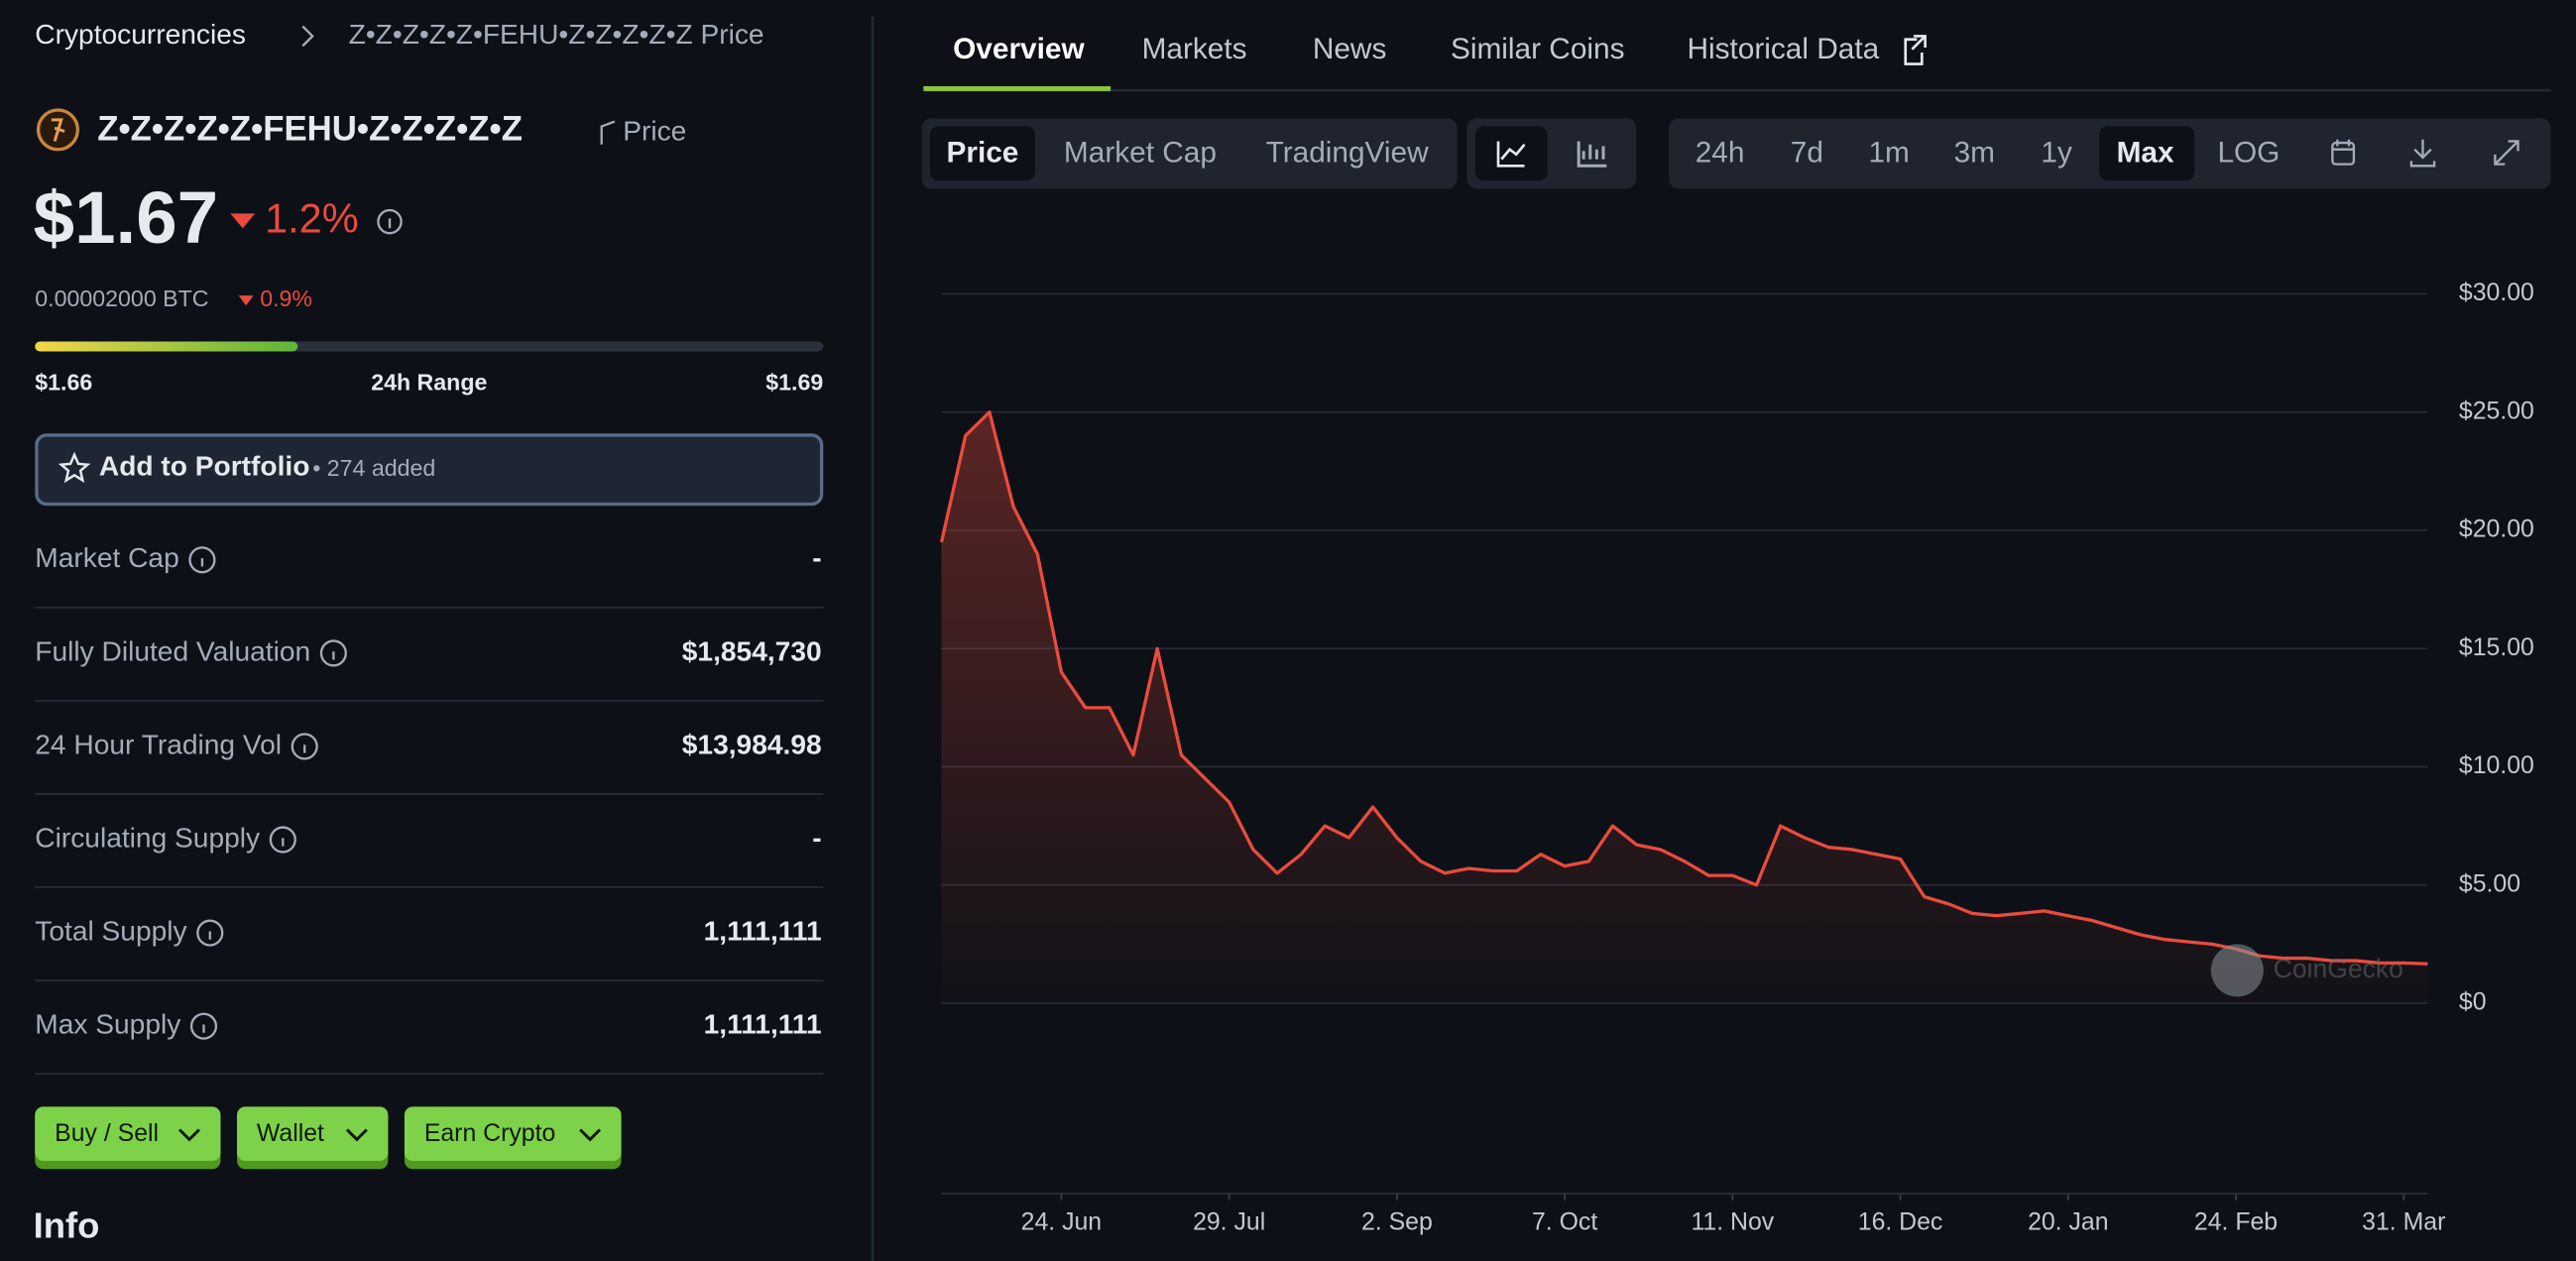 The width and height of the screenshot is (2576, 1261). I want to click on x-tick-label: 29. Jul, so click(1229, 1221).